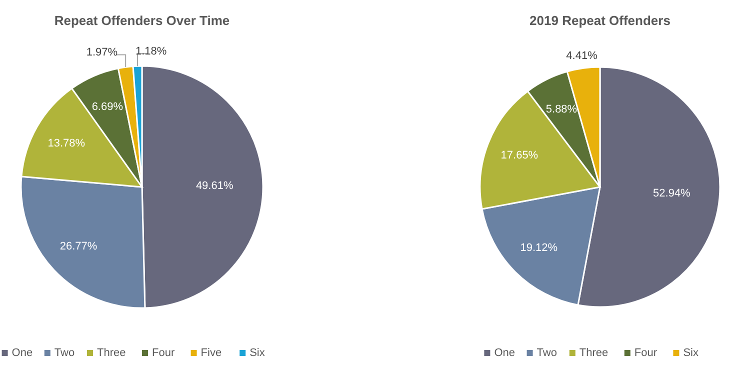 This screenshot has width=750, height=382. What do you see at coordinates (79, 246) in the screenshot?
I see `data-label: 26.77%` at bounding box center [79, 246].